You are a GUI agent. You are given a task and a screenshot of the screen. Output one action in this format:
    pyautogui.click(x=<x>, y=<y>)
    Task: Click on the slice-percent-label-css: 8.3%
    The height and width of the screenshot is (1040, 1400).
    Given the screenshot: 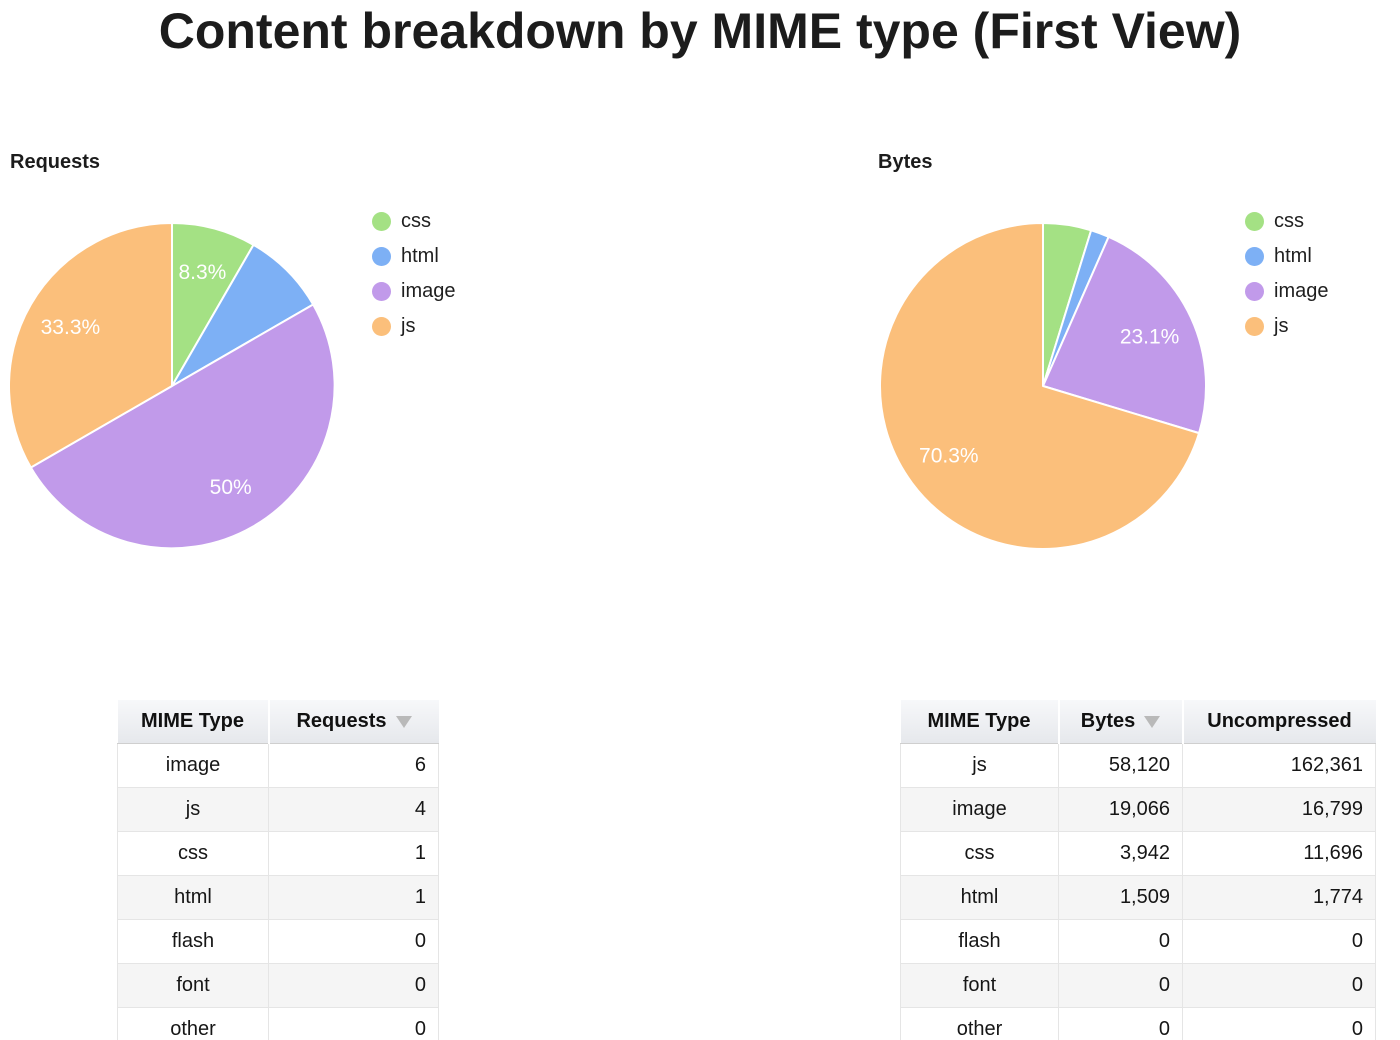 What is the action you would take?
    pyautogui.click(x=202, y=272)
    